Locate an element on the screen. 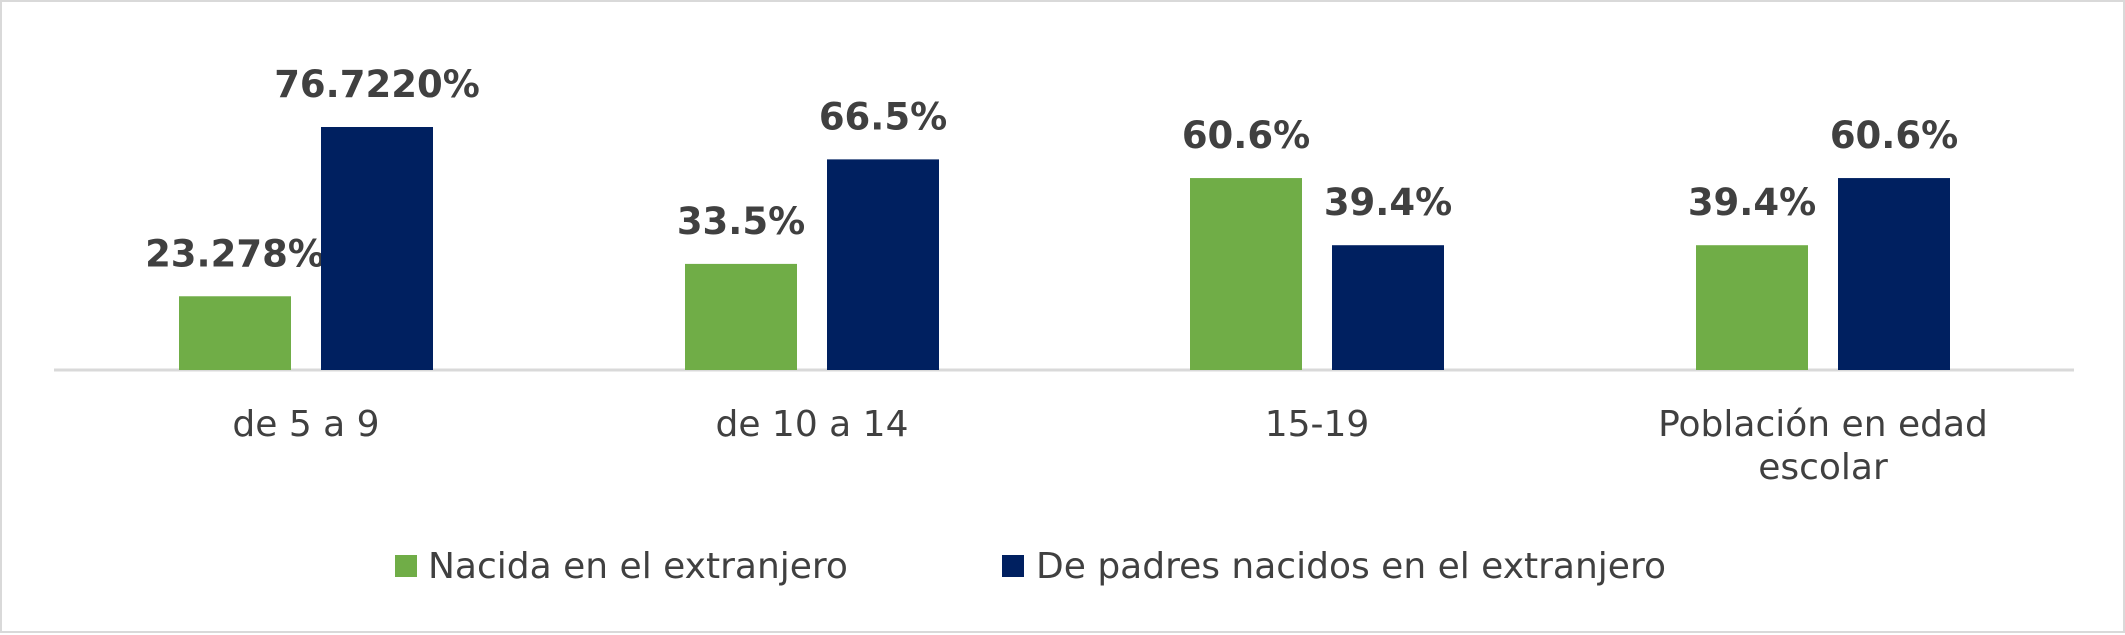 This screenshot has width=2125, height=635. data-label-series2-cat1: 76.7220% is located at coordinates (377, 84).